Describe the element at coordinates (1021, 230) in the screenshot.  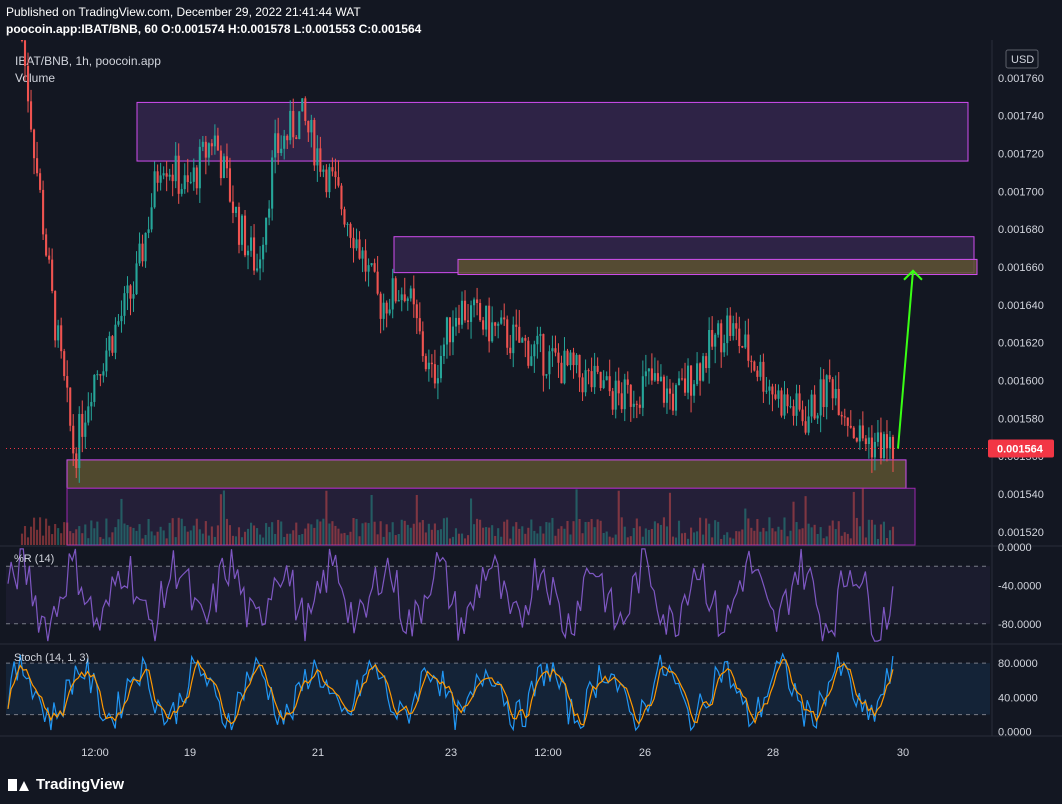
I see `price-tick-label: 0.001680` at that location.